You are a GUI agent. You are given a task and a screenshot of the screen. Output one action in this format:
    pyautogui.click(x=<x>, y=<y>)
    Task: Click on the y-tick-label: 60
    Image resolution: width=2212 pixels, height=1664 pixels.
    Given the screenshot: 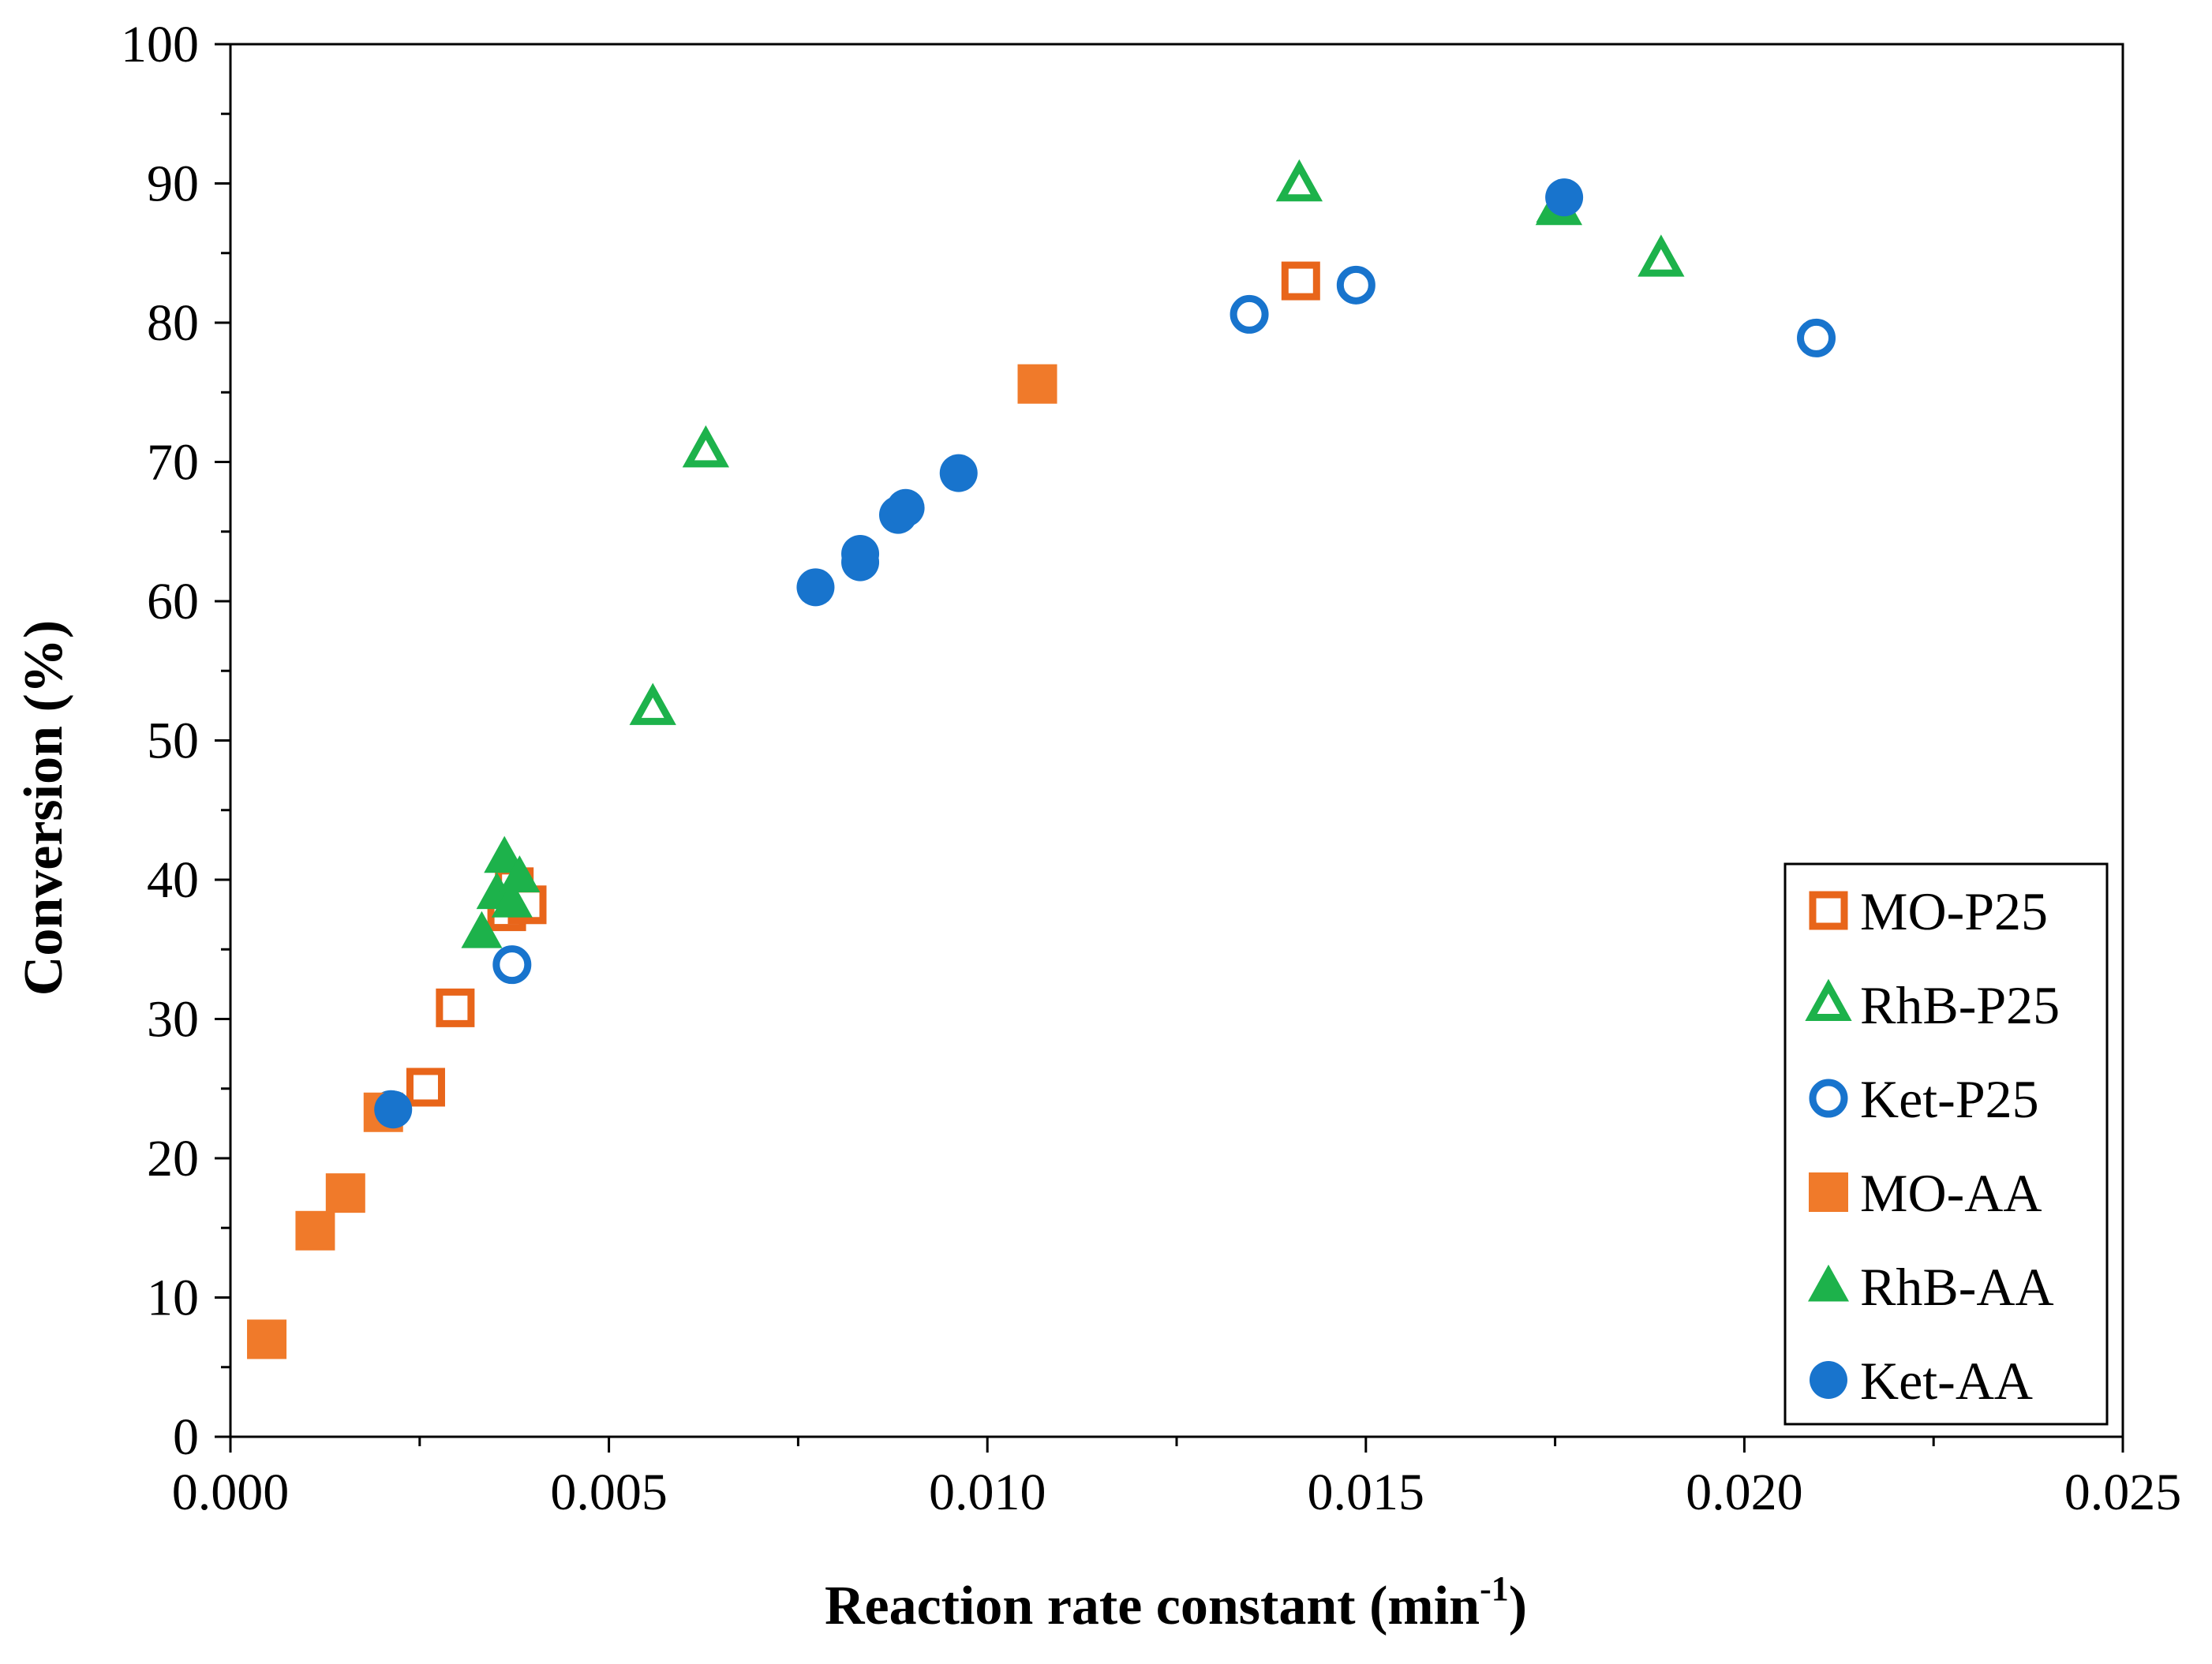 What is the action you would take?
    pyautogui.click(x=173, y=601)
    